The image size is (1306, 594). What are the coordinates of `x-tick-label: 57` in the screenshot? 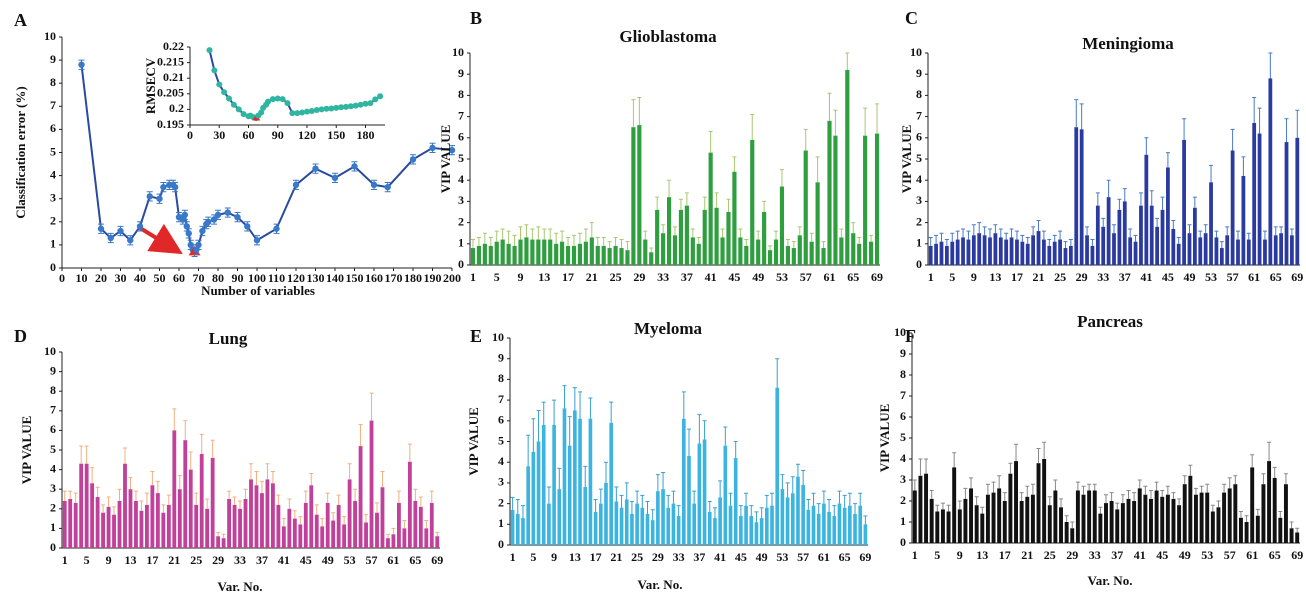 It's located at (1233, 277).